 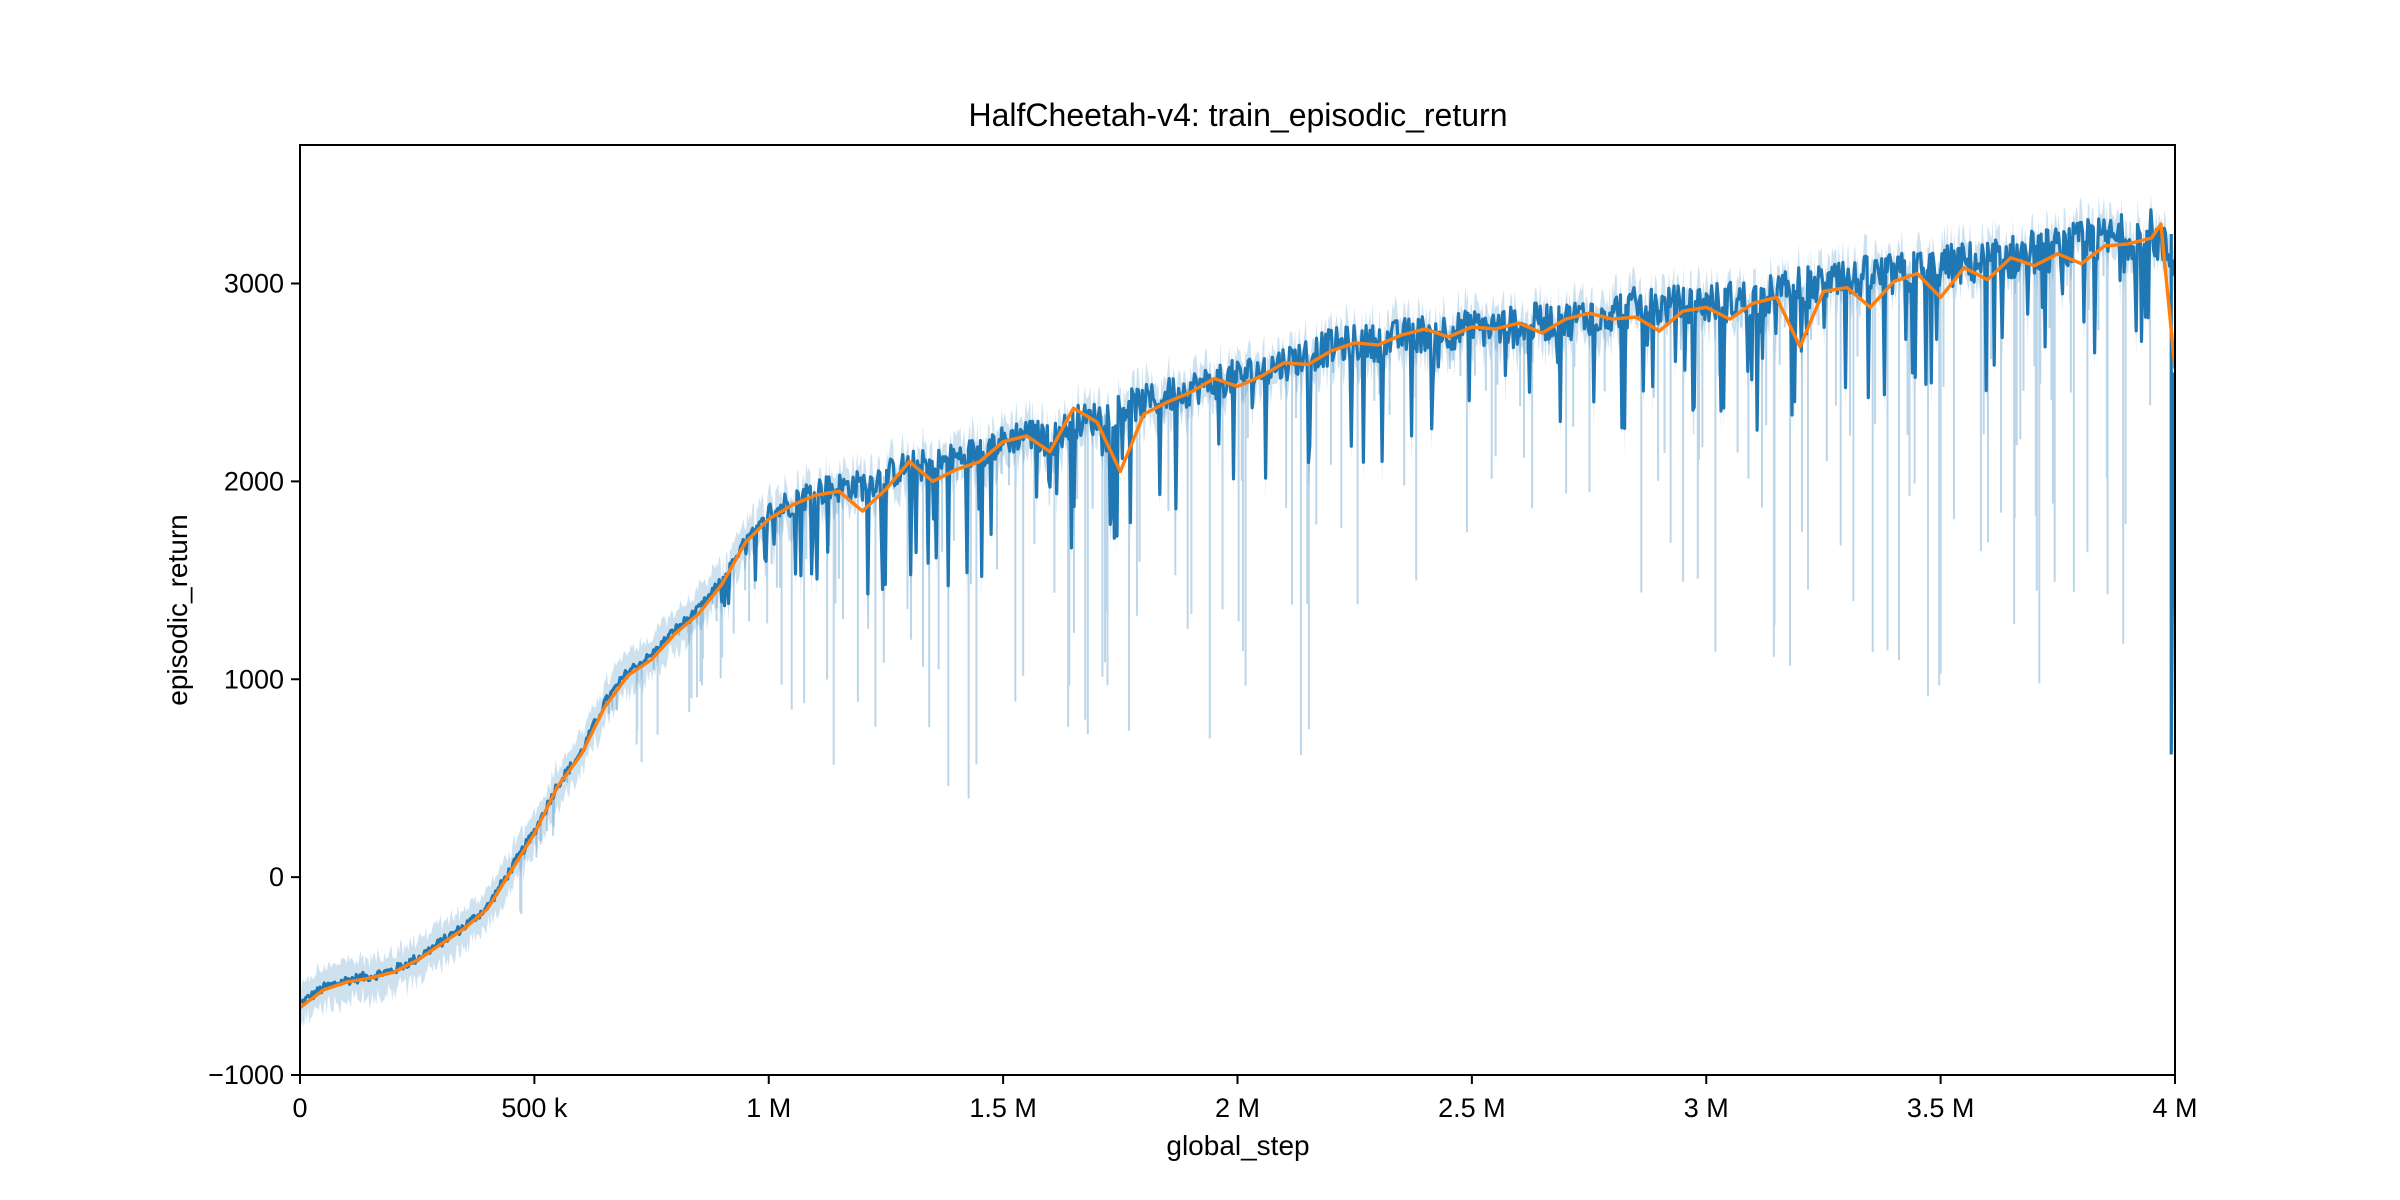 I want to click on y-tick-label: 3000, so click(x=254, y=284).